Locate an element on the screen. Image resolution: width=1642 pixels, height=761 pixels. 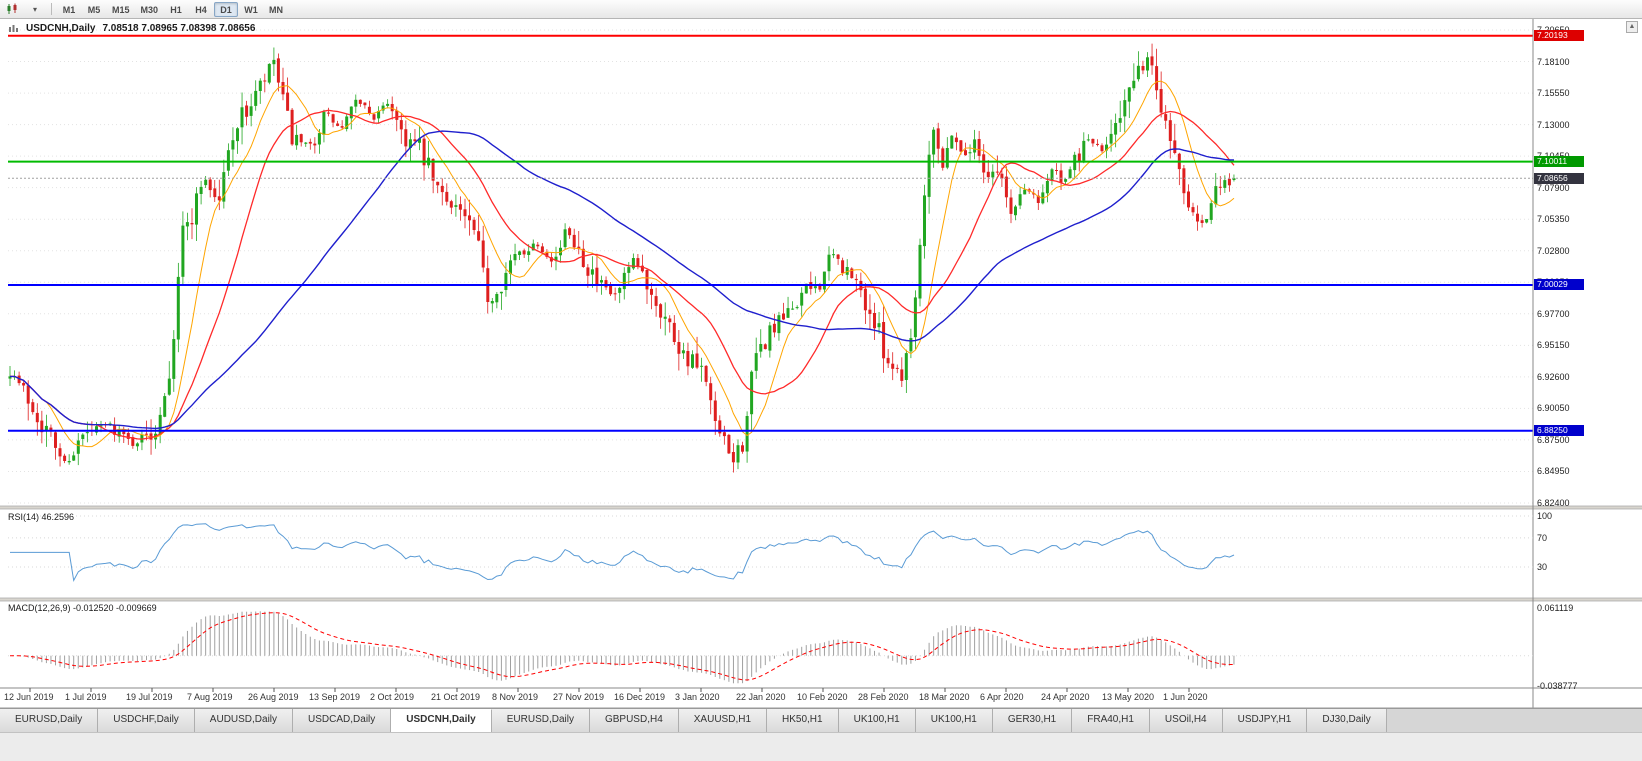
timeframe-button-m30: M30 is located at coordinates (149, 9).